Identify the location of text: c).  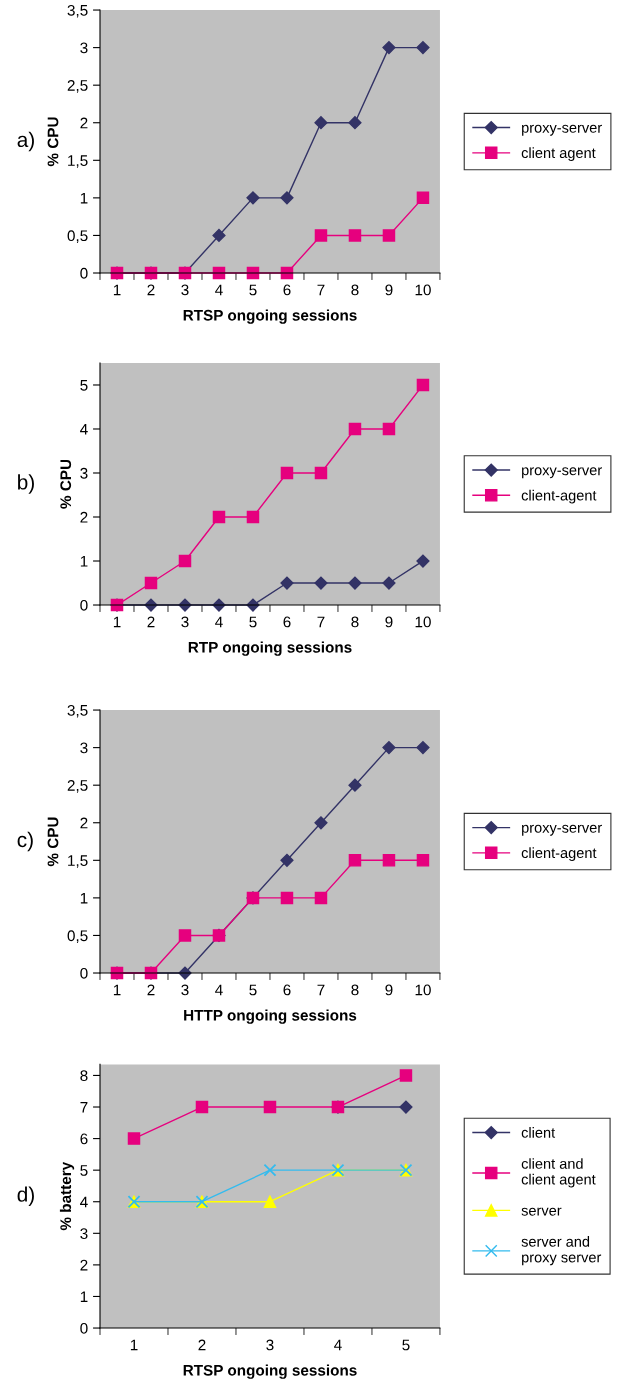
(25, 841).